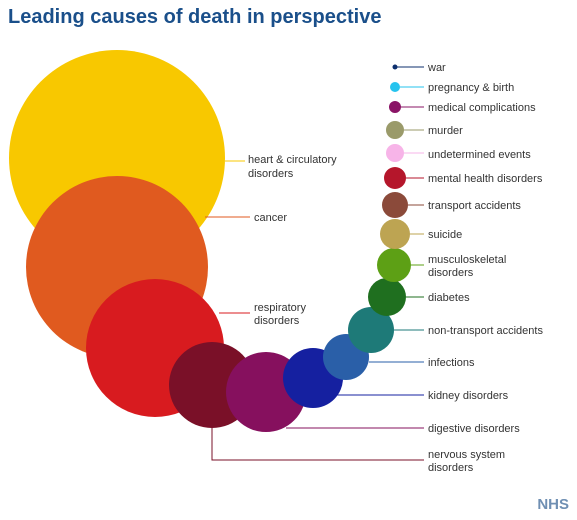  What do you see at coordinates (195, 17) in the screenshot?
I see `chart-title: Leading causes of death in perspective` at bounding box center [195, 17].